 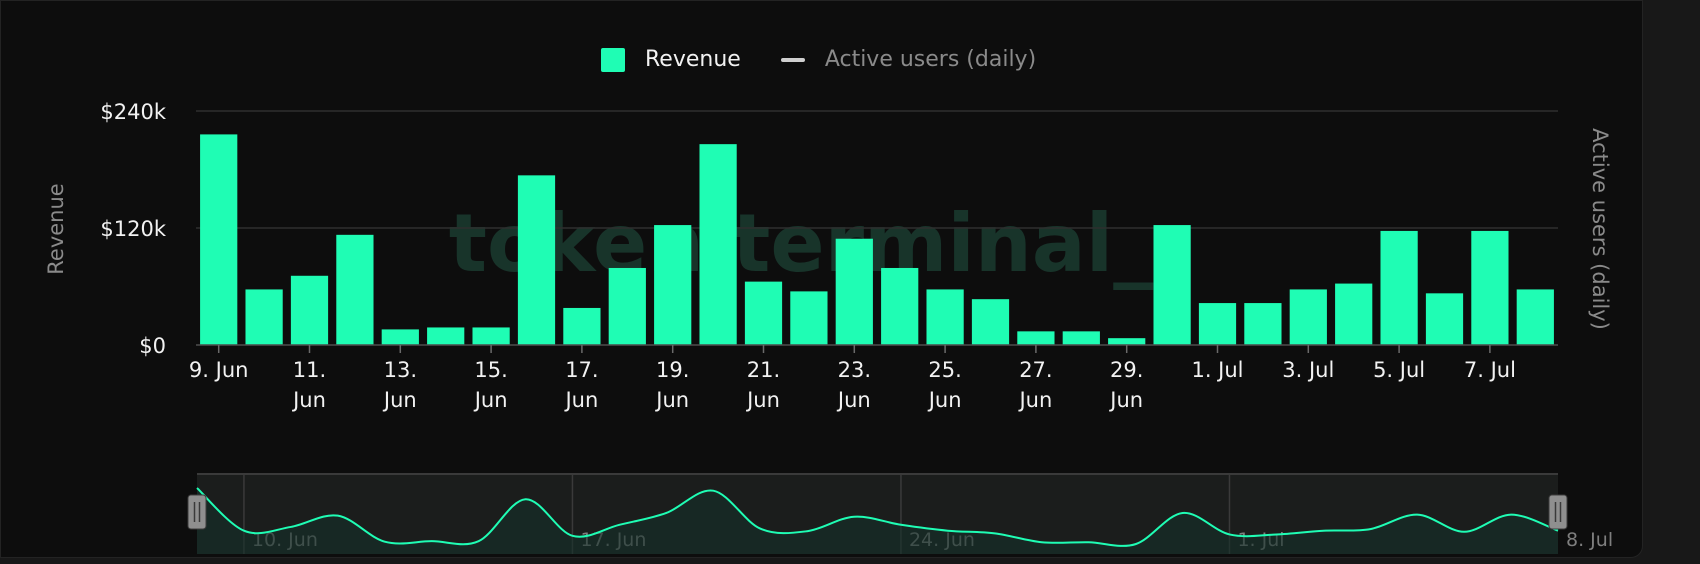 I want to click on x-tick-label-line: 3. Jul, so click(x=1308, y=370).